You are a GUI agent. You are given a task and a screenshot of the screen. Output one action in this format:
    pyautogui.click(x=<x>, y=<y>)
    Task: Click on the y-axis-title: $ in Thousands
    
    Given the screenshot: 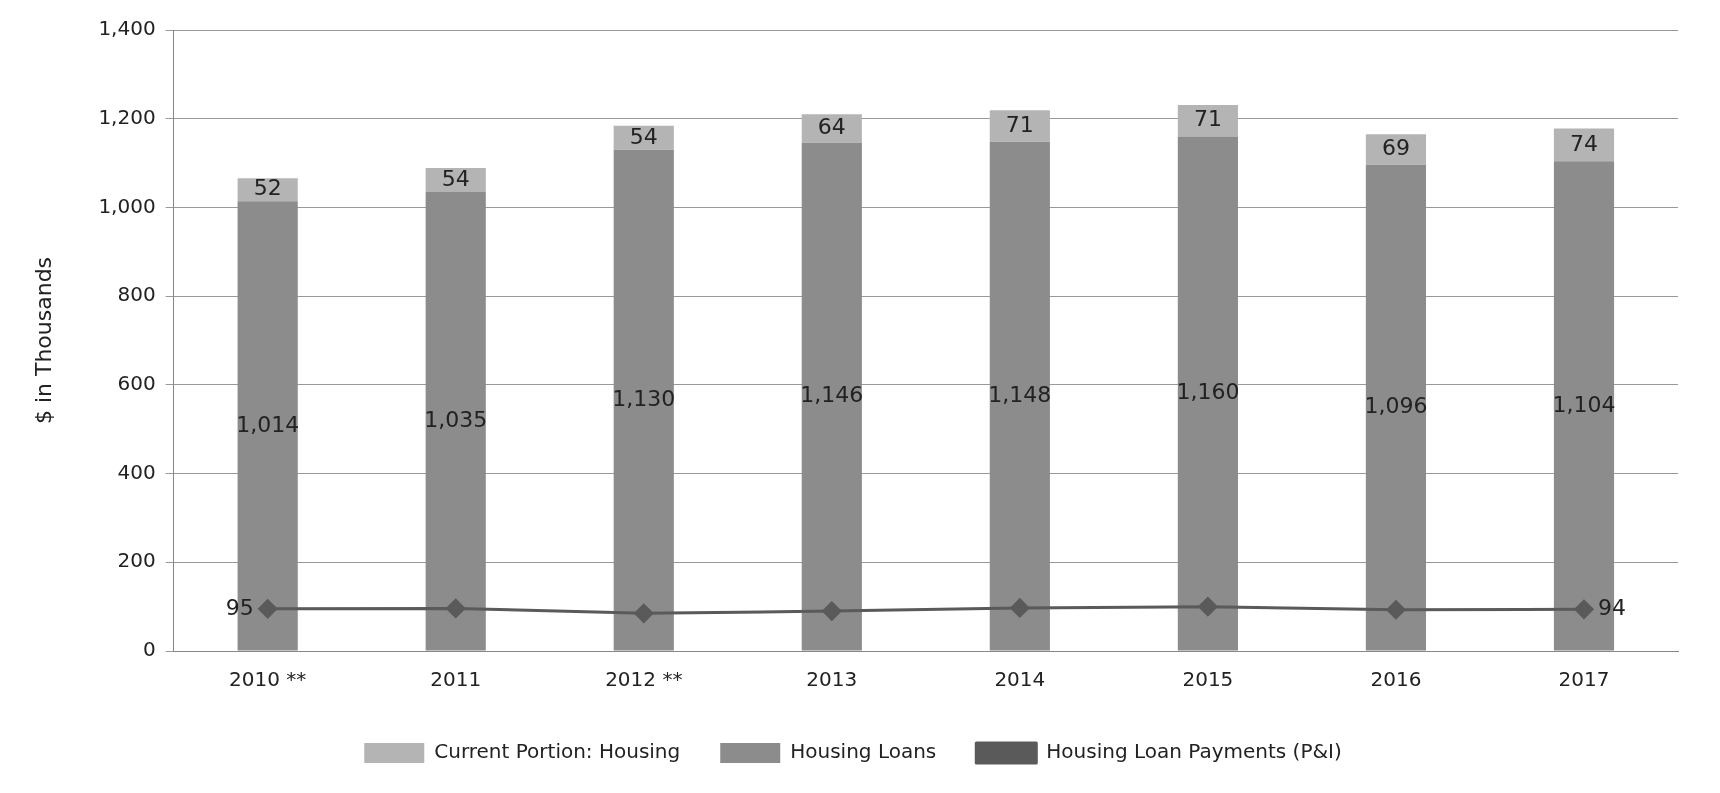 What is the action you would take?
    pyautogui.click(x=43, y=340)
    